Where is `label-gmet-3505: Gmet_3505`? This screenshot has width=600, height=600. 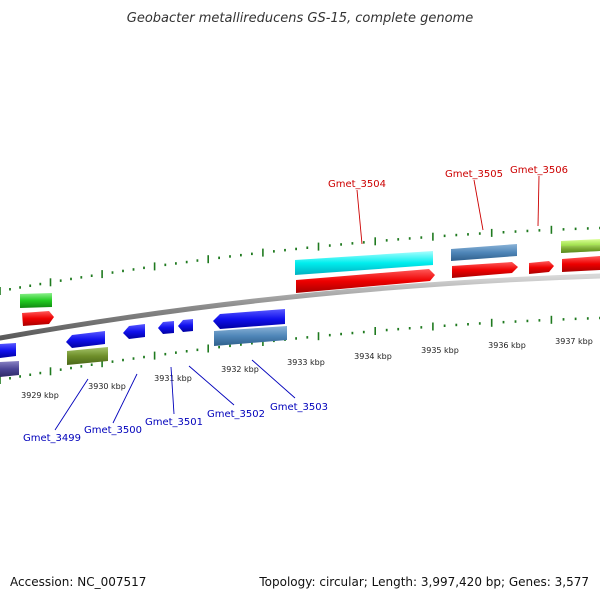
label-gmet-3505: Gmet_3505 is located at coordinates (474, 174).